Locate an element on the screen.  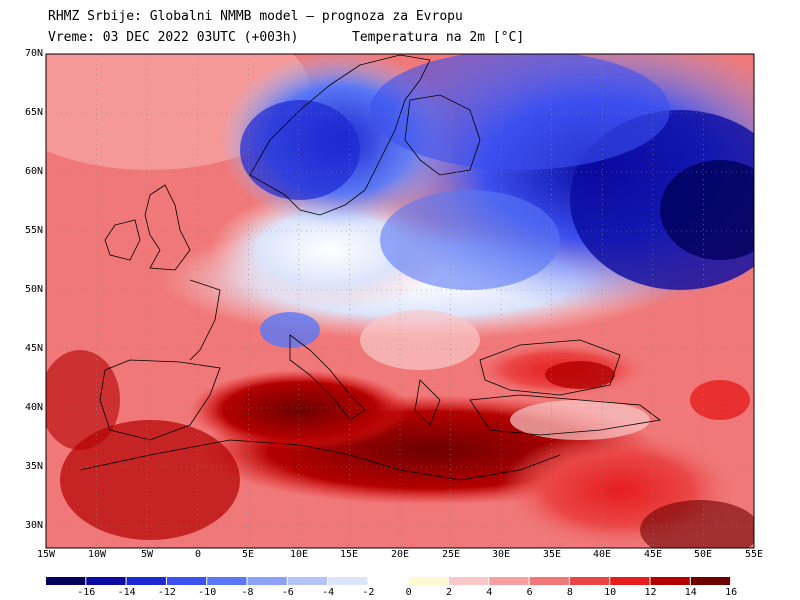
forecast-time: Vreme: 03 DEC 2022 03UTC (+003h) is located at coordinates (173, 37).